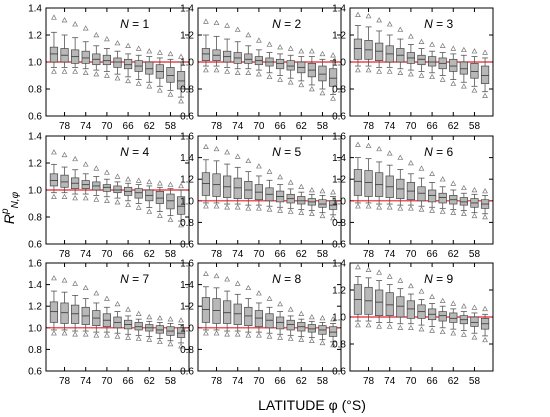 This screenshot has height=417, width=550. Describe the element at coordinates (261, 68) in the screenshot. I see `panel-2: 0.6 0.8 1.0 1.2 1.4 78 74 70 66 62 58 N = 2` at that location.